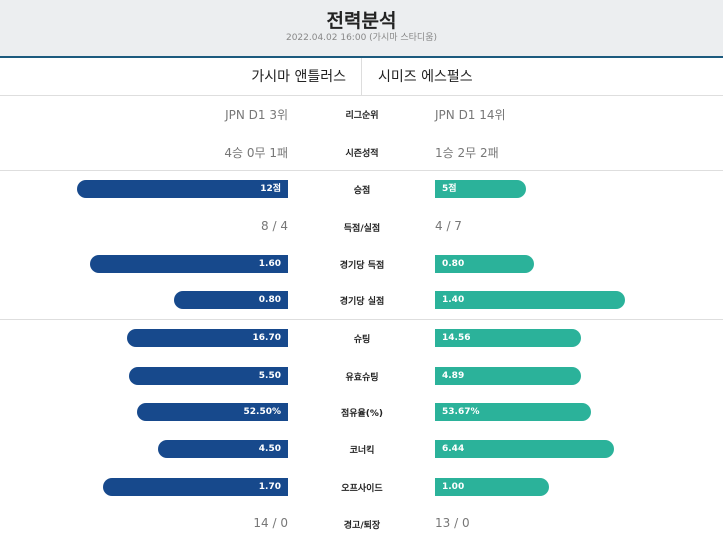  I want to click on stat-label: 유효슈팅, so click(362, 378).